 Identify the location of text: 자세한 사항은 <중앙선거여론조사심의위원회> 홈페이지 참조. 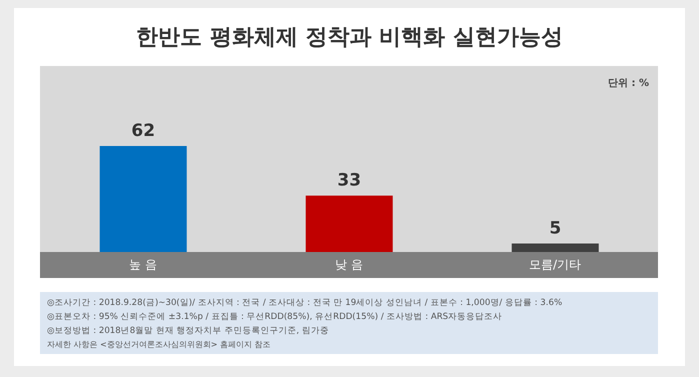
(159, 345).